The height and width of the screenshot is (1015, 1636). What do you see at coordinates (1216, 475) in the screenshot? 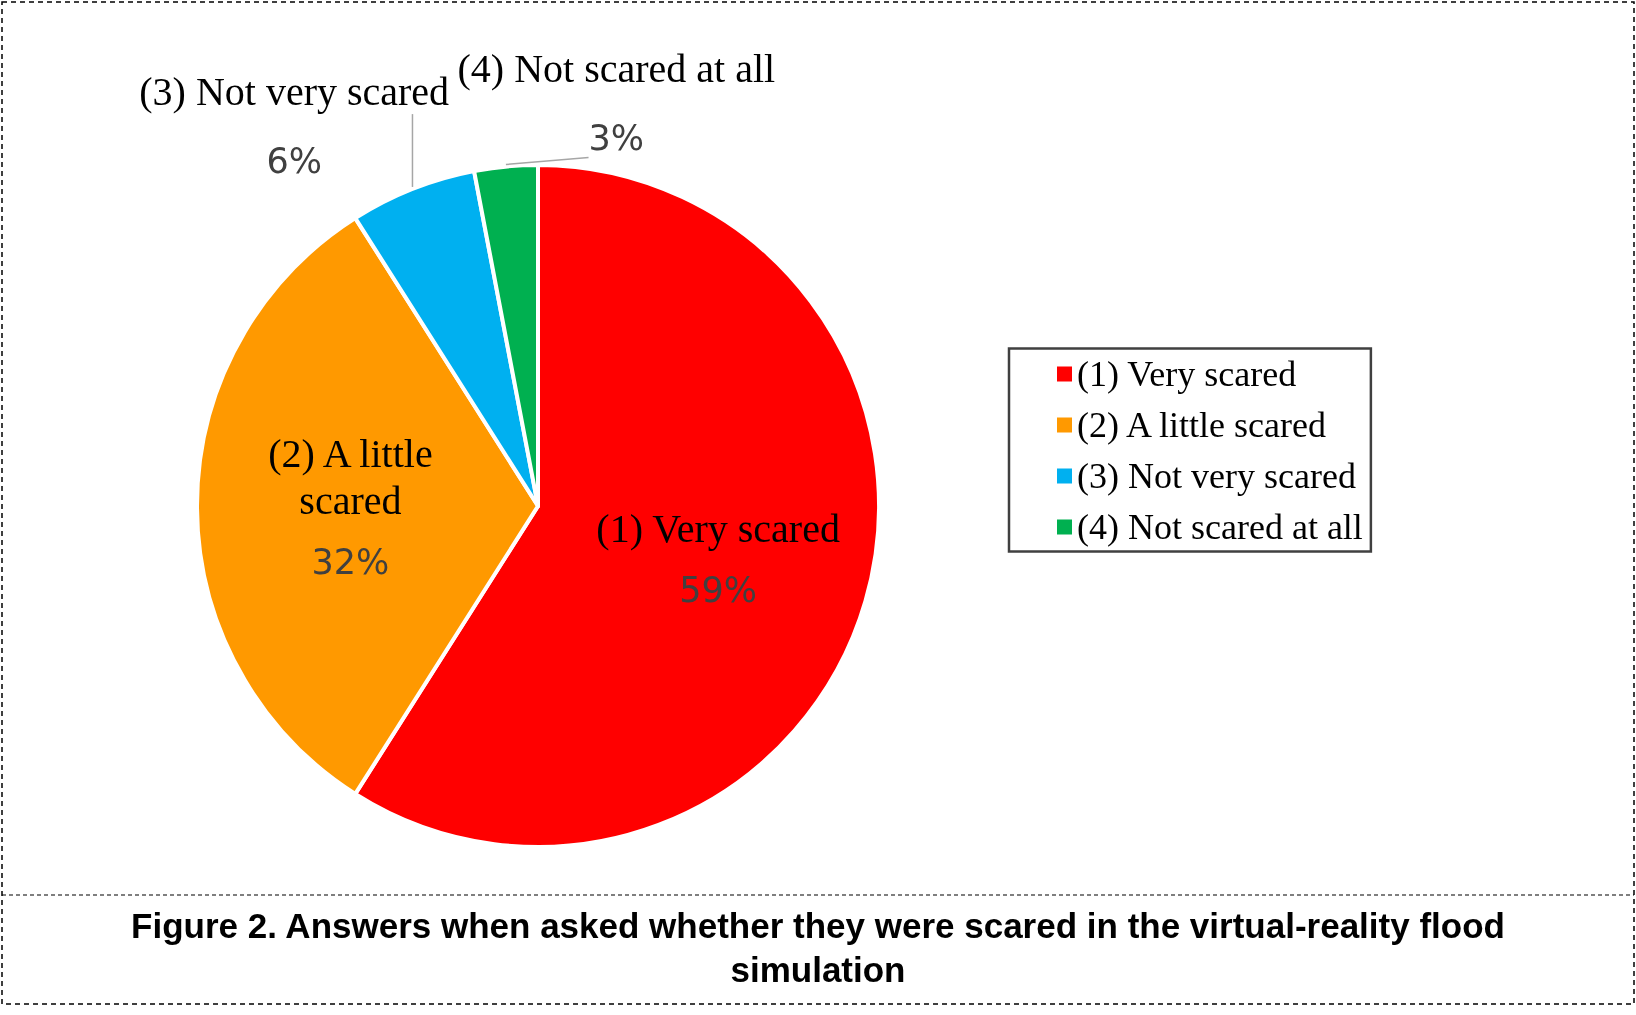
I see `legend-label: (3) Not very scared` at bounding box center [1216, 475].